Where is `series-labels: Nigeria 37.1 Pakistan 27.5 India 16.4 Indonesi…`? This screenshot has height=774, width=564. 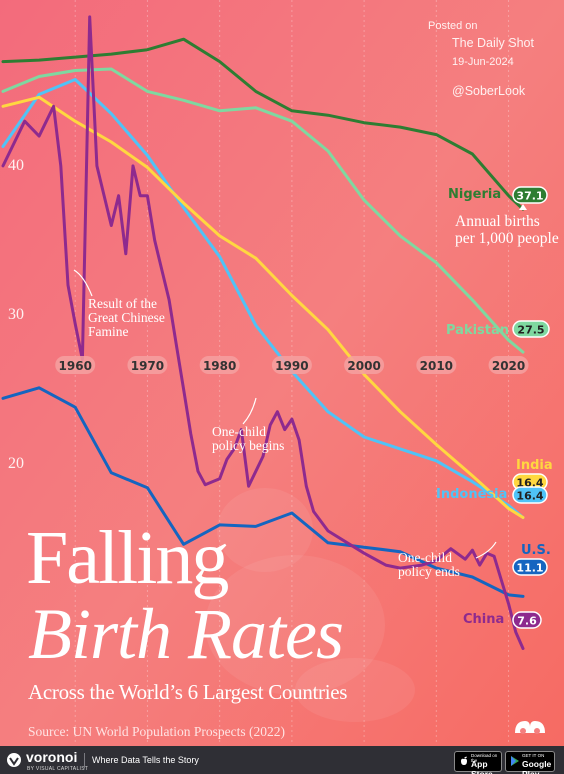 series-labels: Nigeria 37.1 Pakistan 27.5 India 16.4 Indonesi… is located at coordinates (494, 407).